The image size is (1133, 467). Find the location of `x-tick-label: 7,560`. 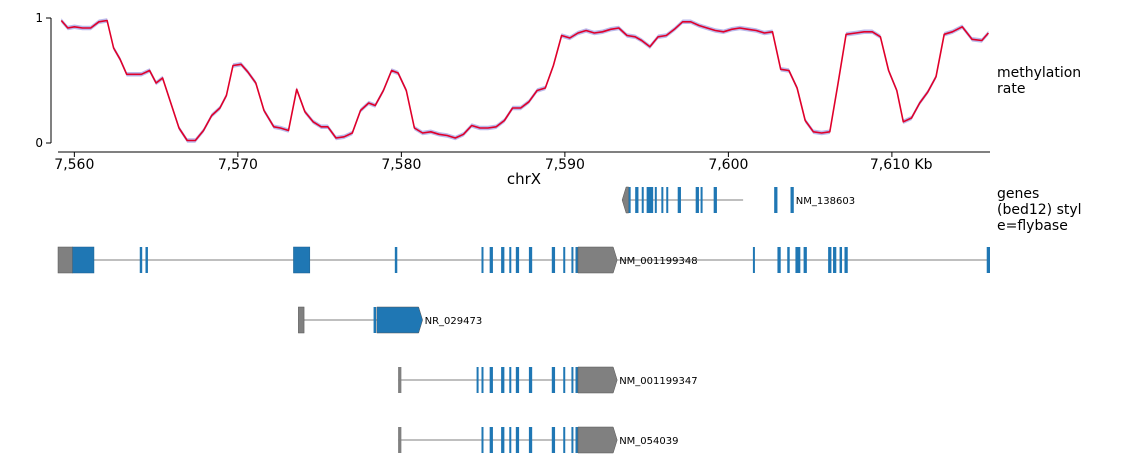

x-tick-label: 7,560 is located at coordinates (74, 165).